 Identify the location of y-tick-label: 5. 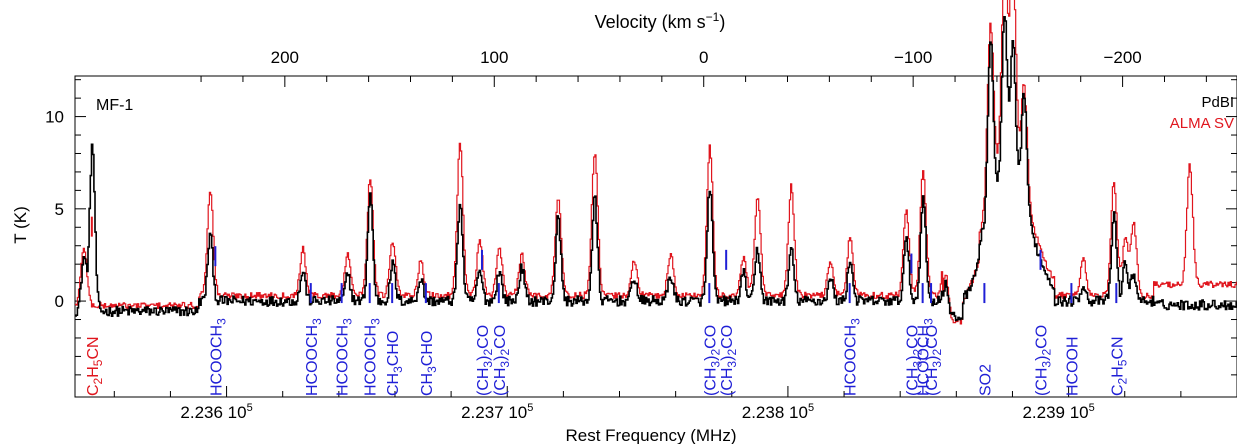
(59, 209).